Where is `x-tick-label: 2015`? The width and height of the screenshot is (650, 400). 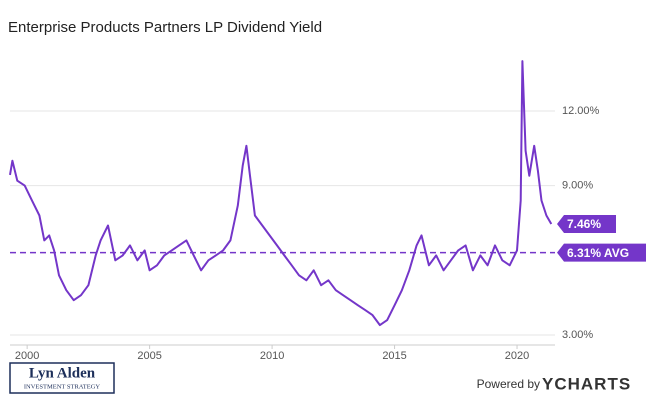 x-tick-label: 2015 is located at coordinates (394, 356).